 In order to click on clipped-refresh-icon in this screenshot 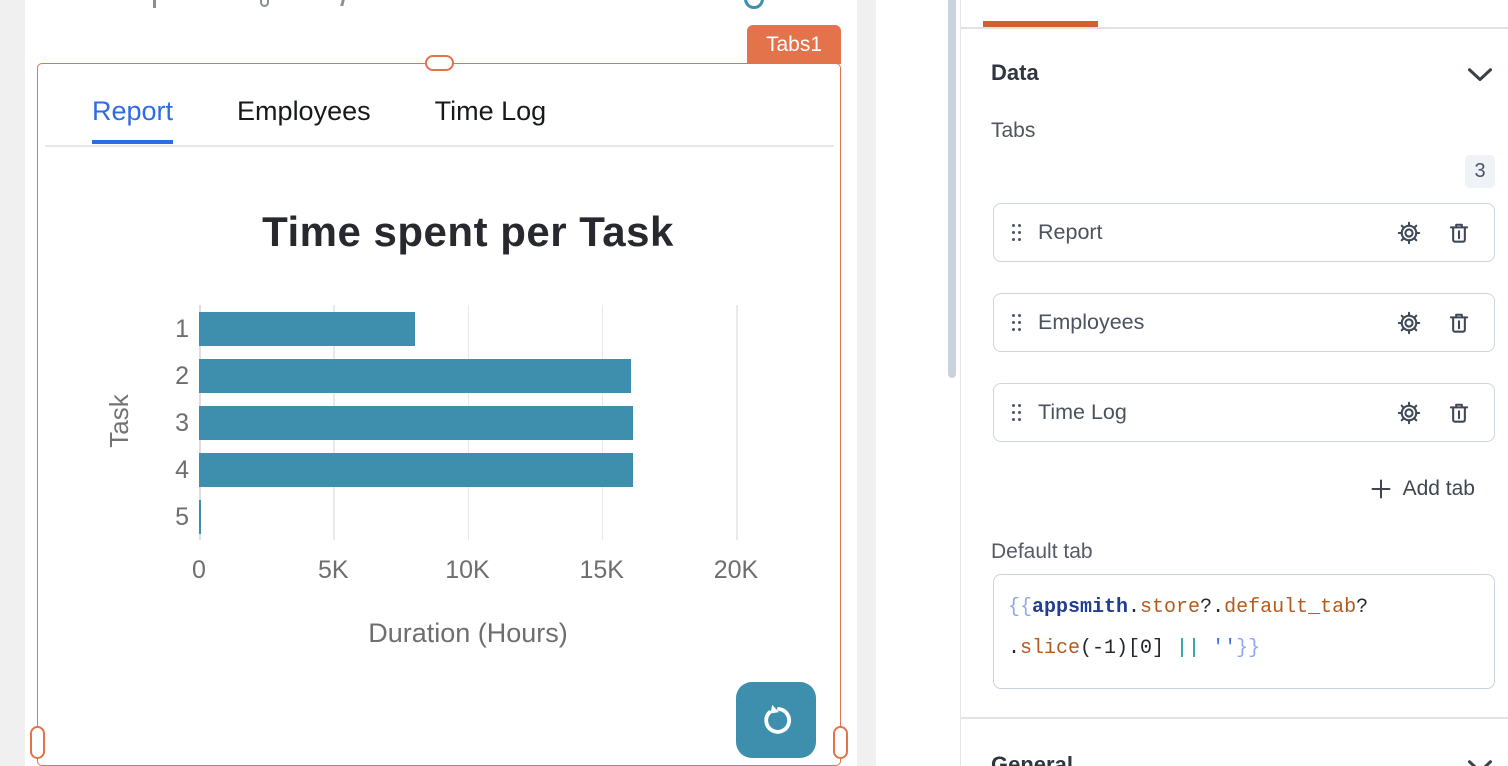, I will do `click(755, 7)`.